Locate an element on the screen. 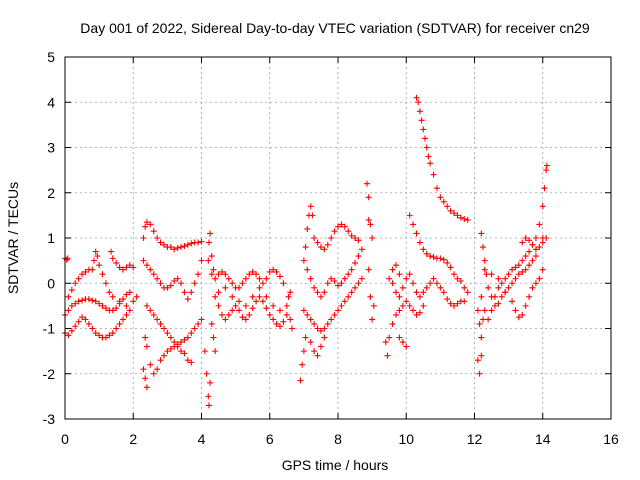 This screenshot has height=480, width=640. x-tick-labels: 0 2 4 6 8 10 12 14 16 is located at coordinates (340, 439).